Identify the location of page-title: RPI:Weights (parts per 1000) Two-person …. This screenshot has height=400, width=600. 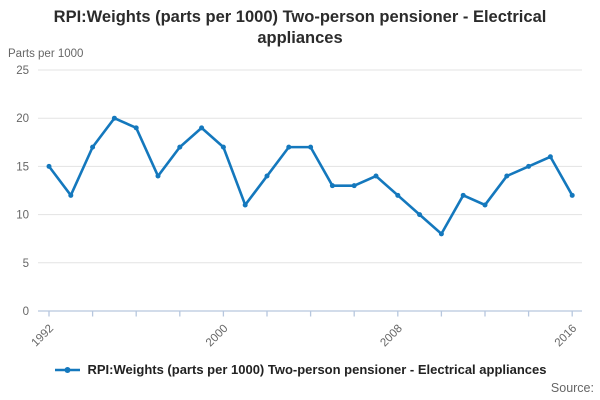
(300, 28).